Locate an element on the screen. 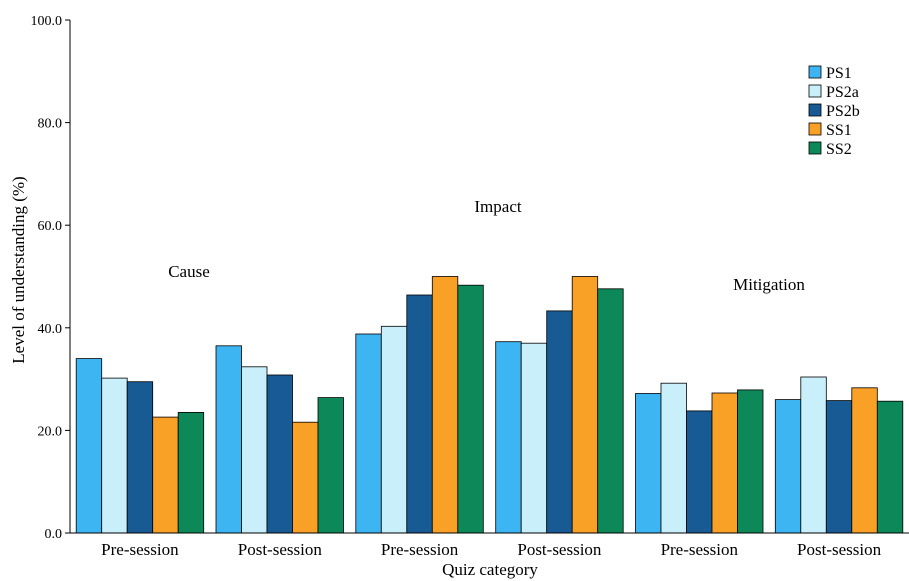 The width and height of the screenshot is (909, 581). legend-swatch-ss2 is located at coordinates (815, 148).